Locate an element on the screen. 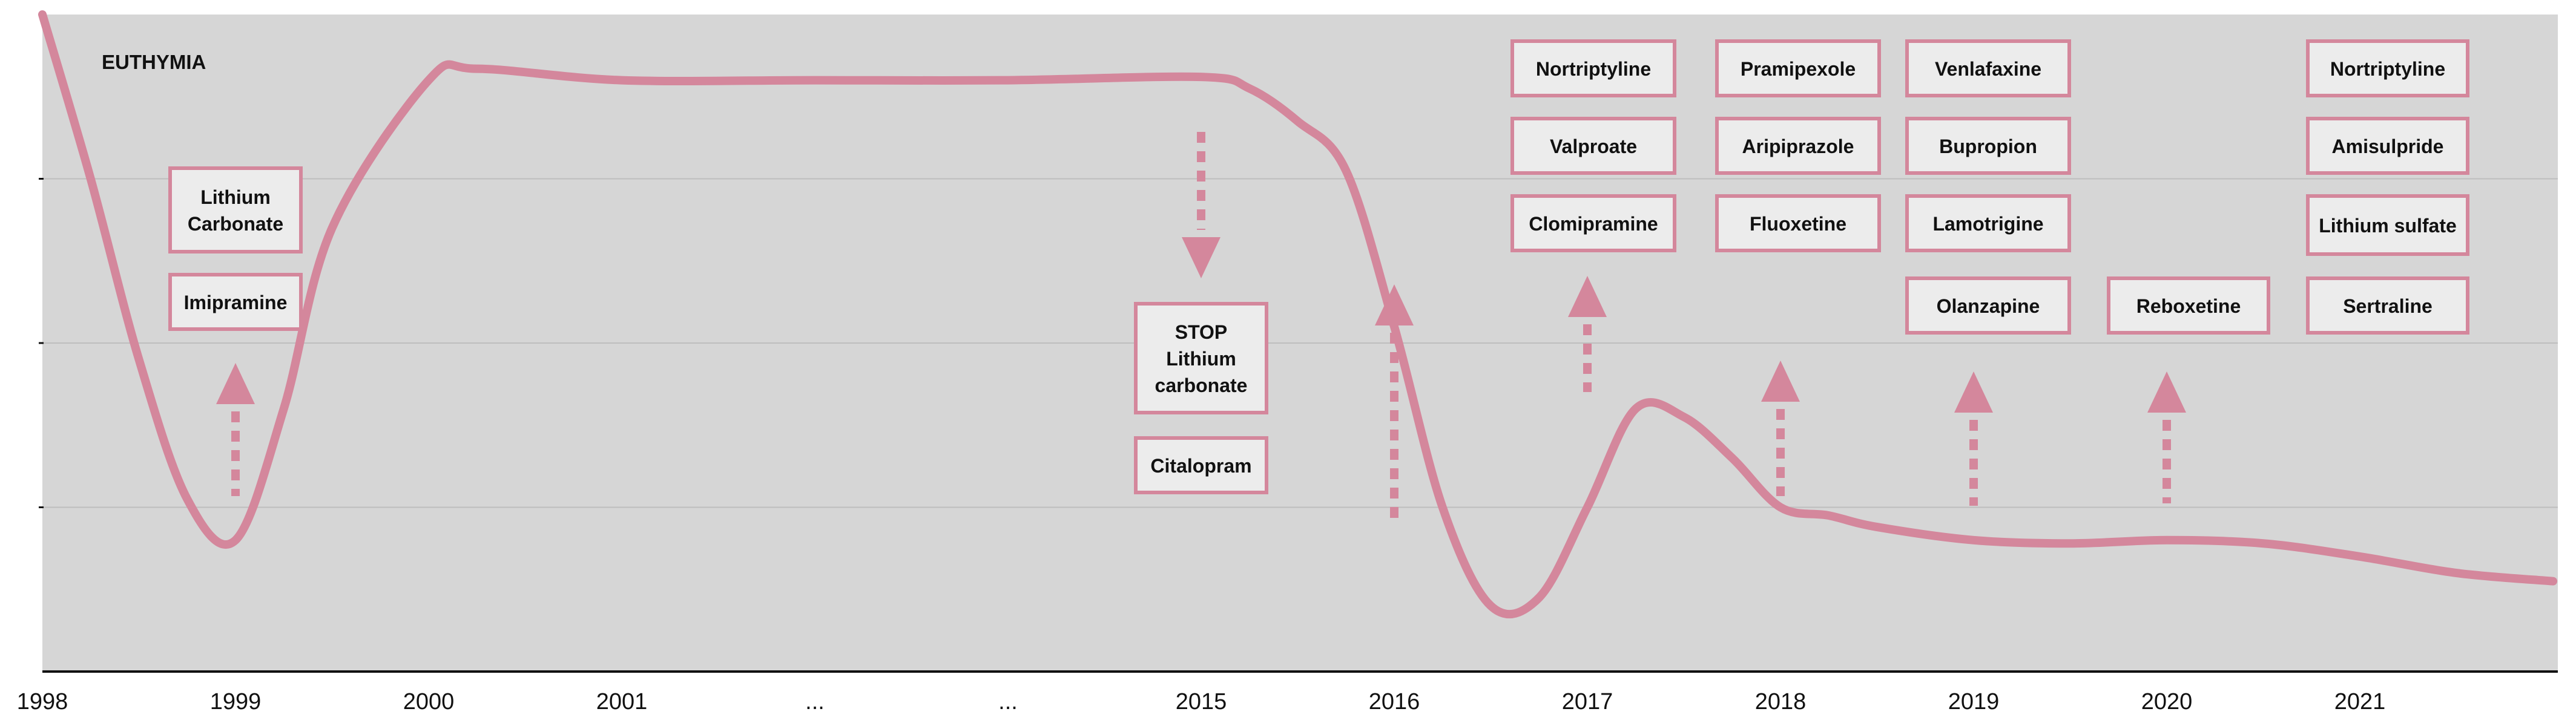 Image resolution: width=2576 pixels, height=726 pixels. drug-label: Pramipexole is located at coordinates (1798, 69).